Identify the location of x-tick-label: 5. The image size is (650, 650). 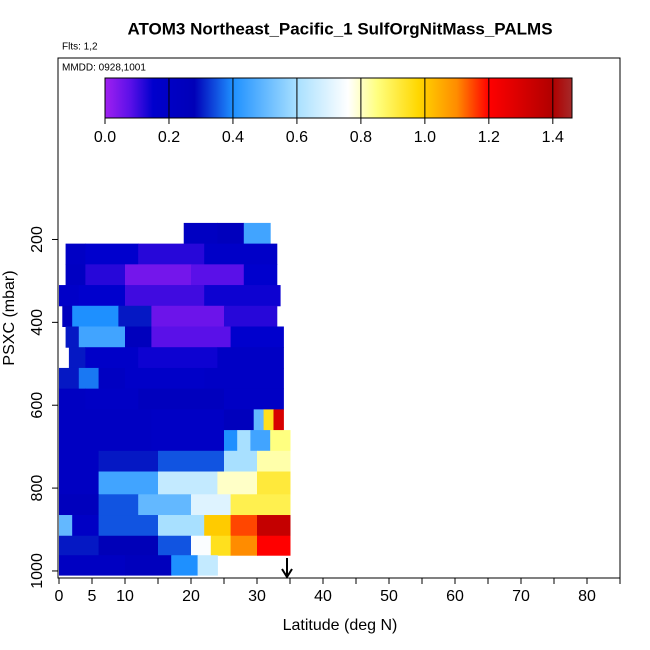
(92, 596).